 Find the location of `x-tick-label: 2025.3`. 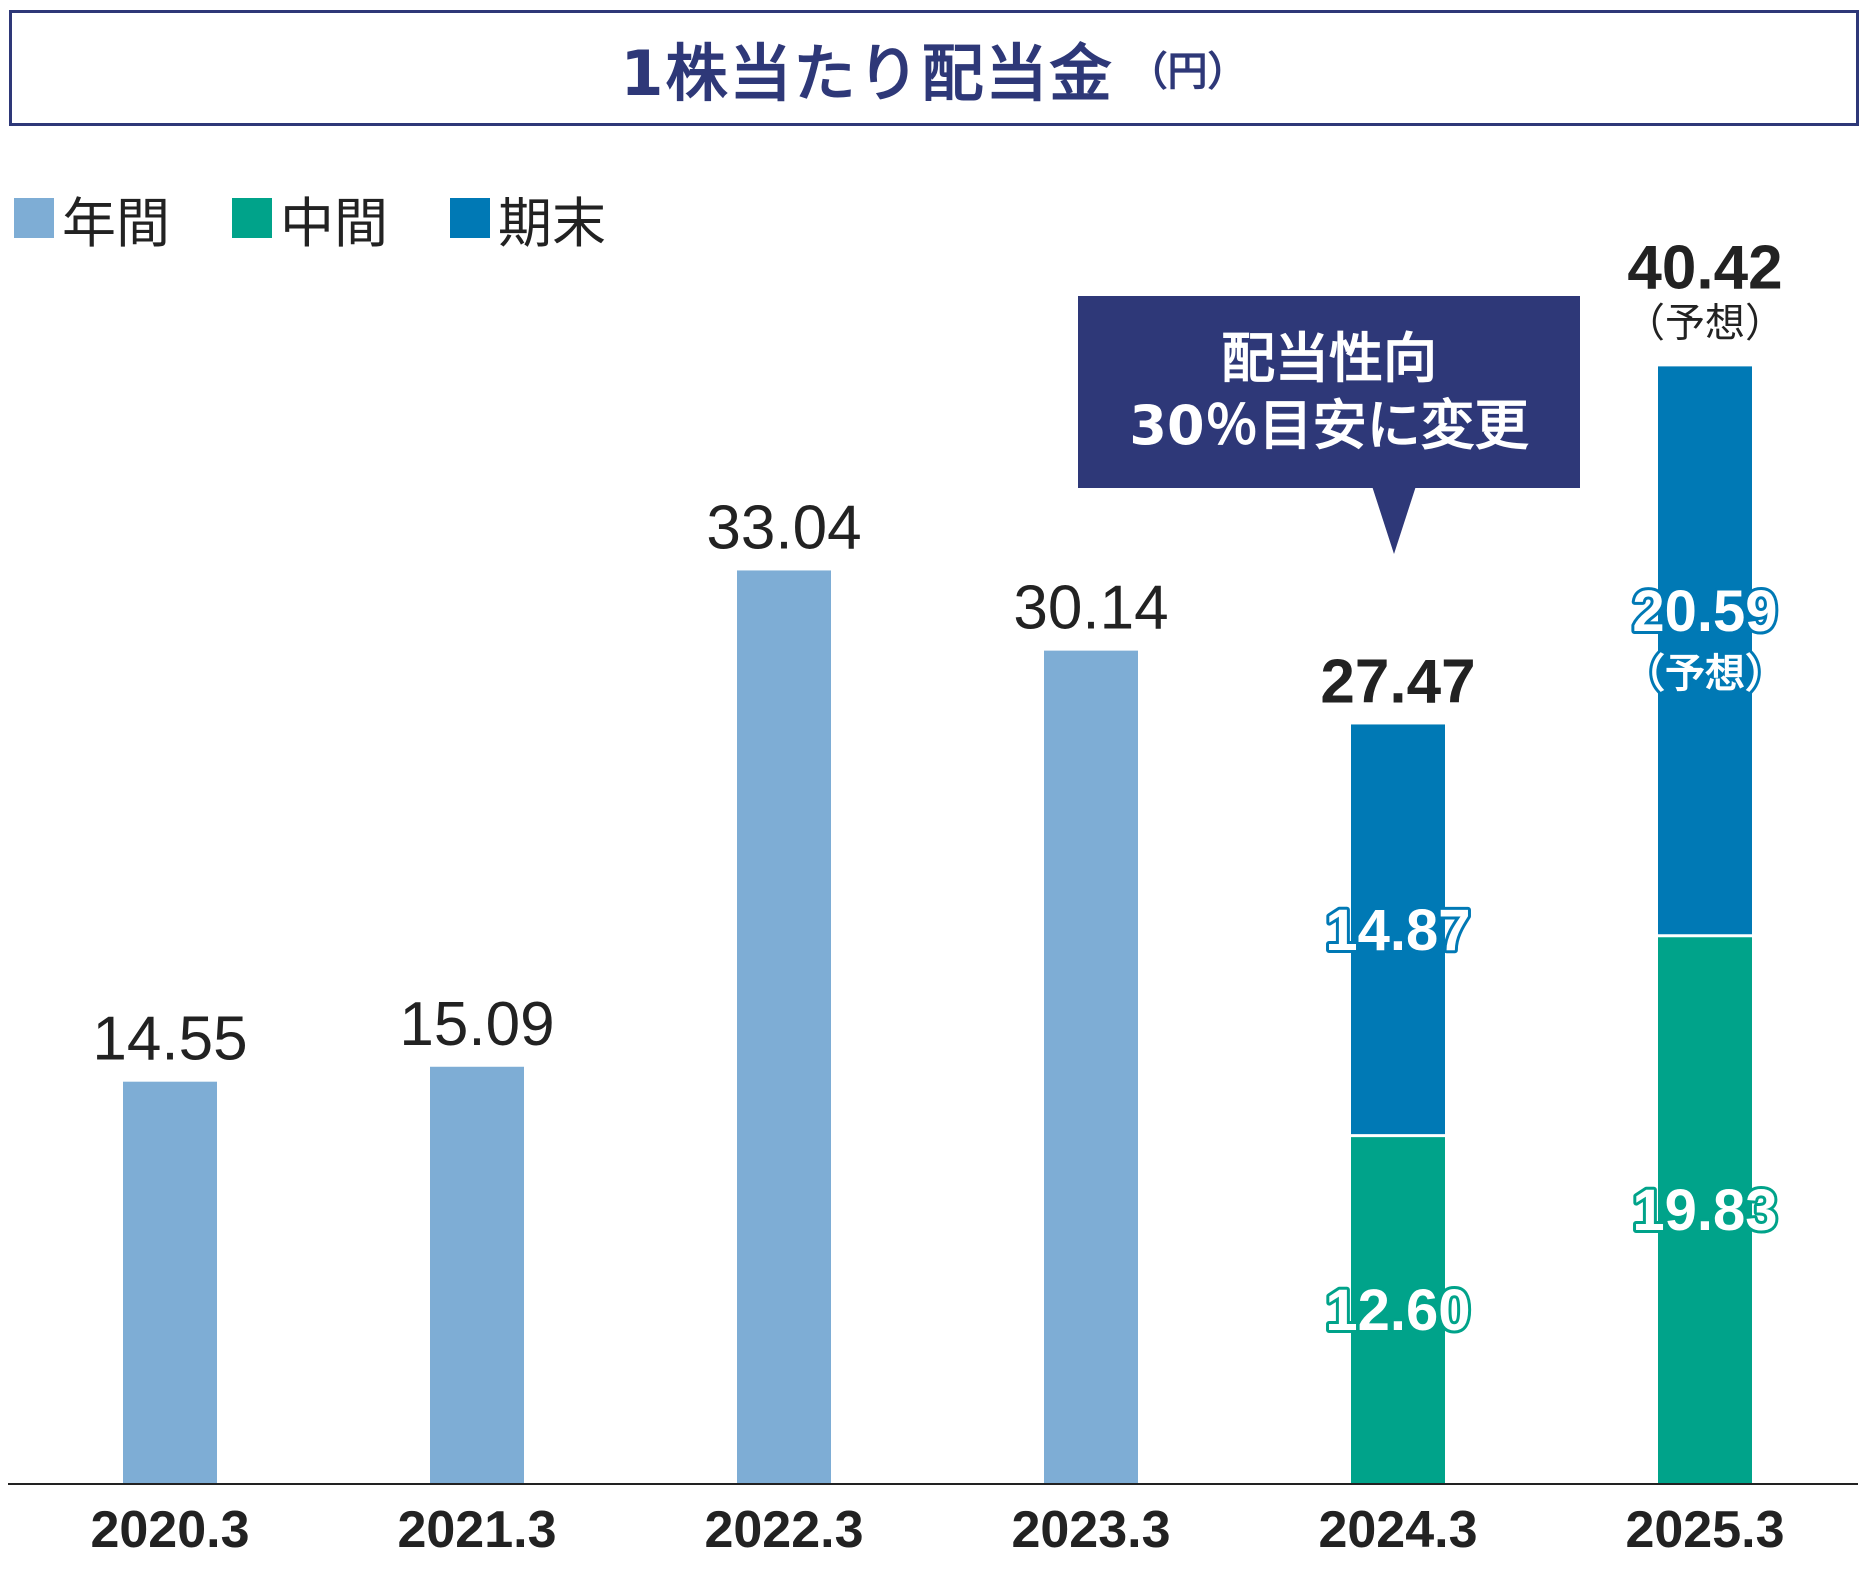

x-tick-label: 2025.3 is located at coordinates (1704, 1530).